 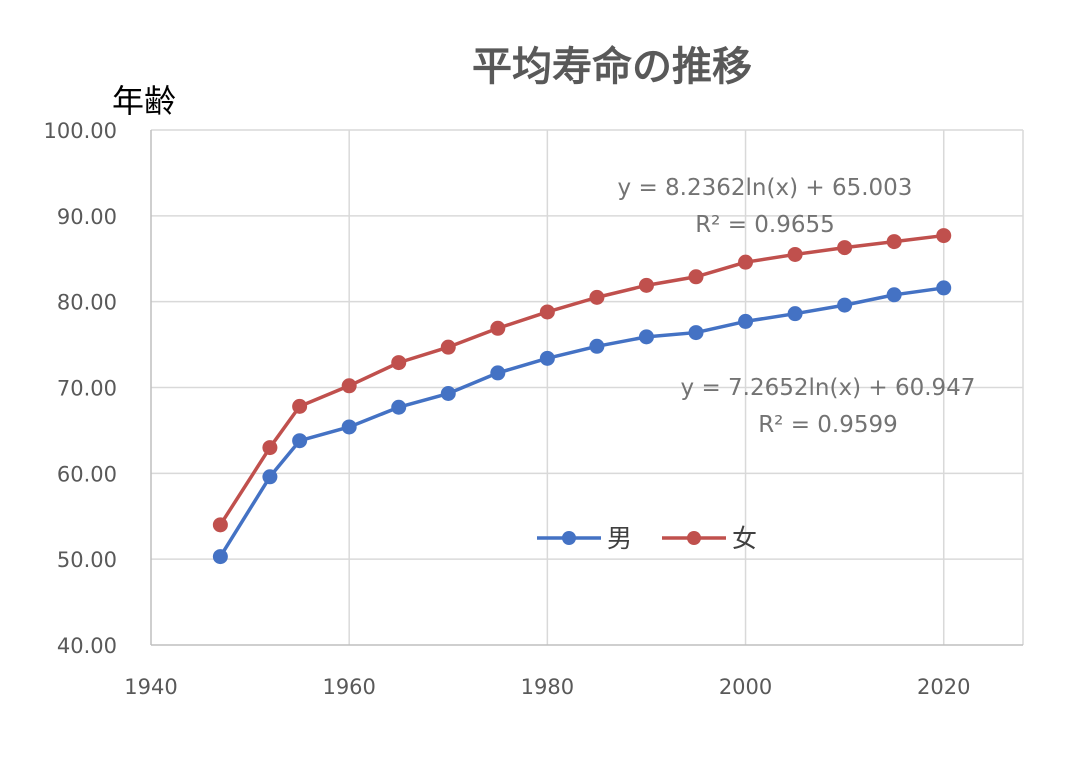 What do you see at coordinates (828, 388) in the screenshot?
I see `male-trend-equation: y = 7.2652ln(x) + 60.947` at bounding box center [828, 388].